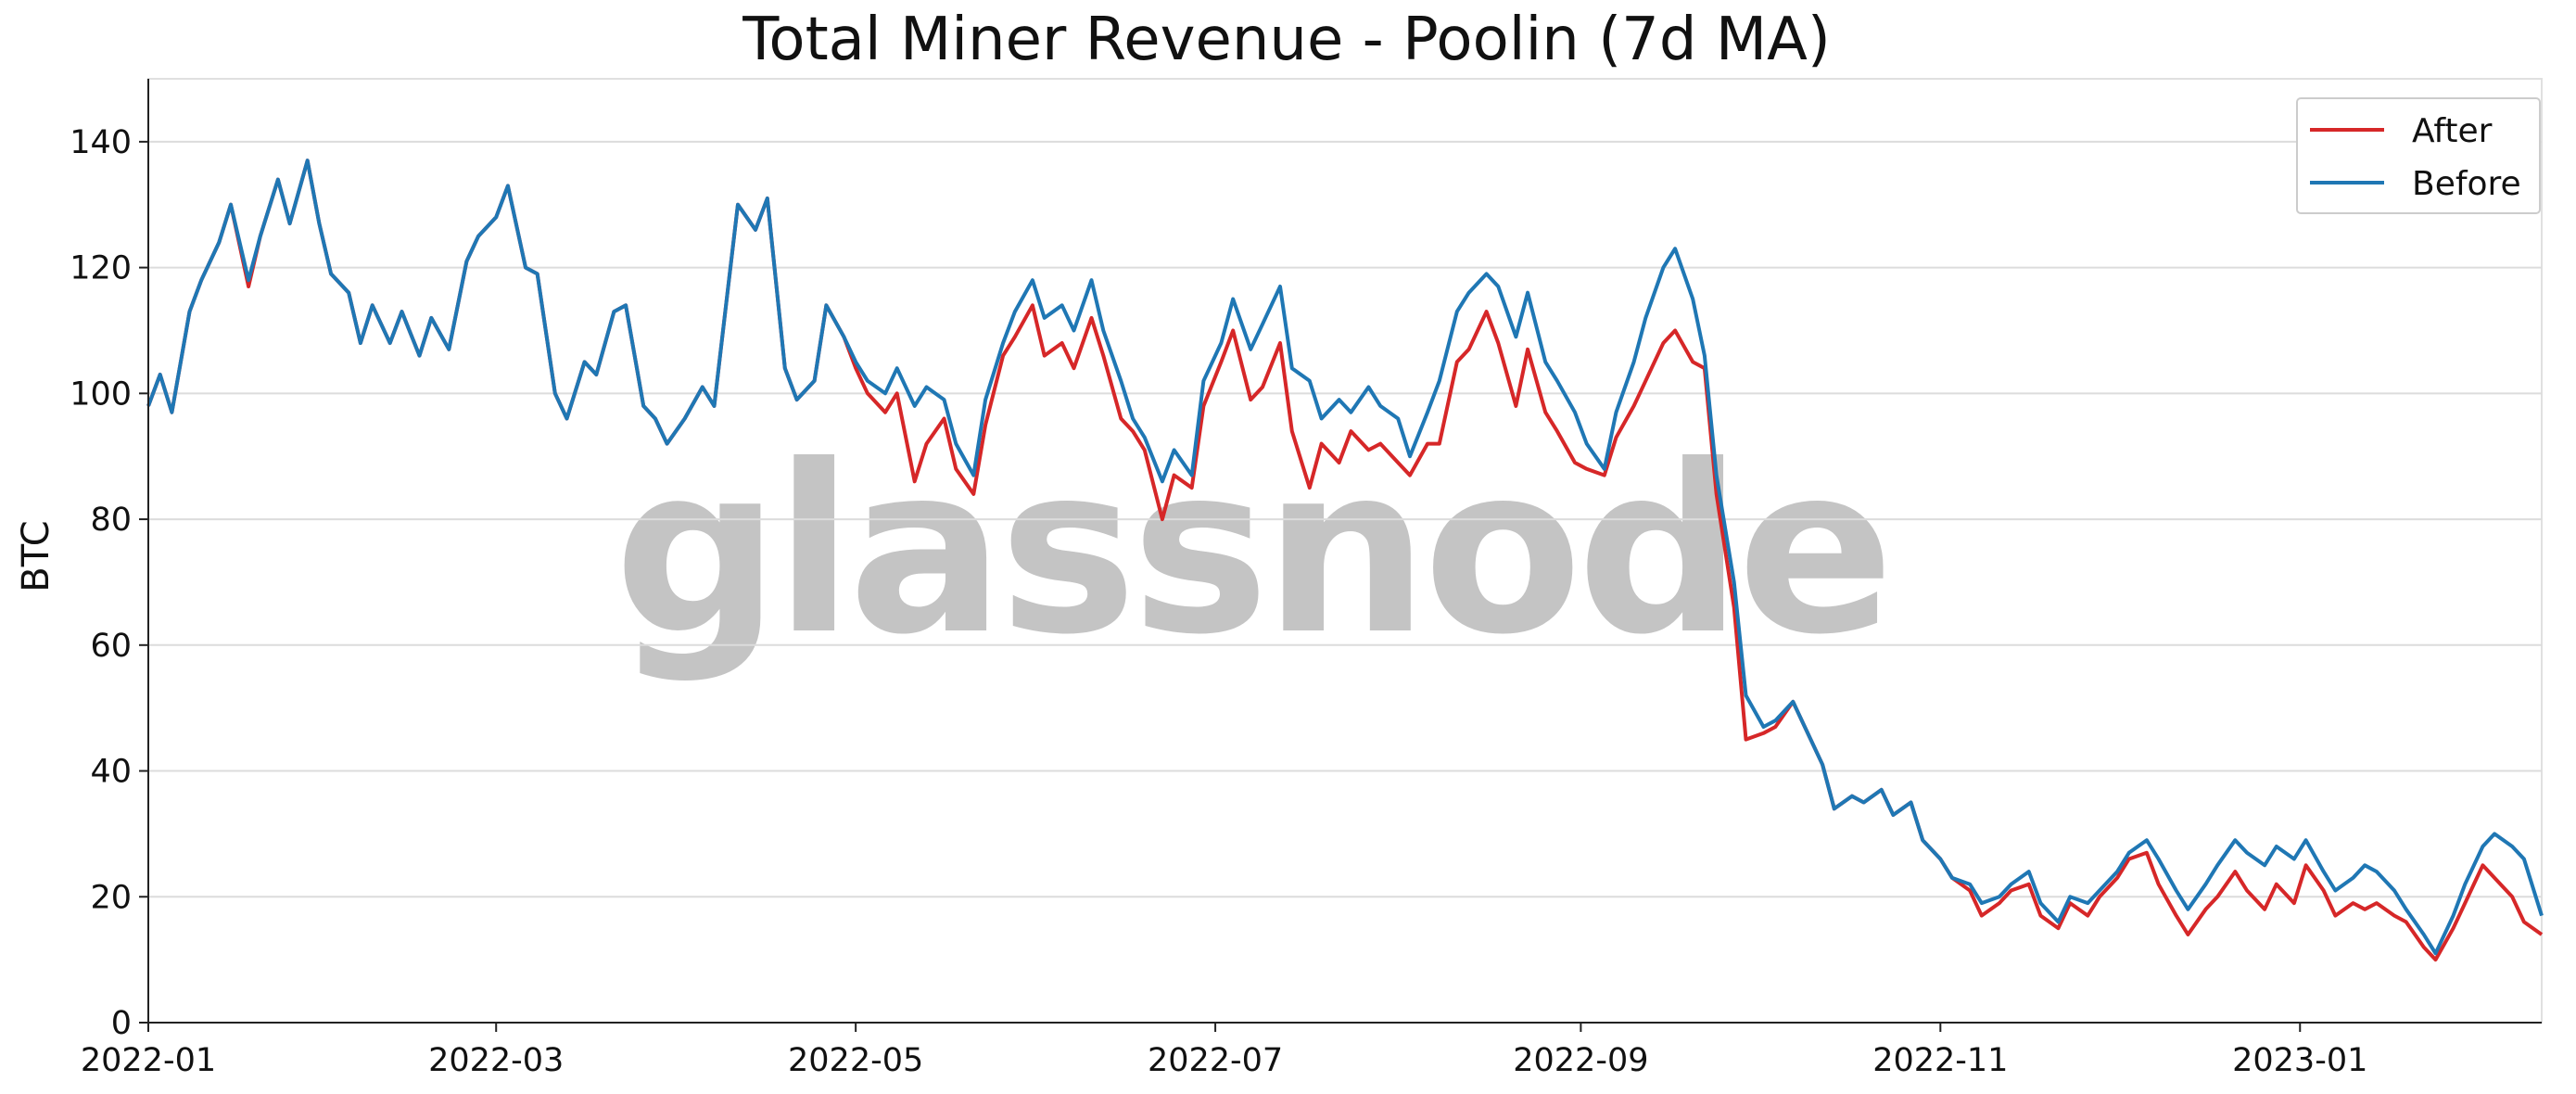 This screenshot has width=2576, height=1094. I want to click on x-tick-label: 2022-11, so click(1940, 1060).